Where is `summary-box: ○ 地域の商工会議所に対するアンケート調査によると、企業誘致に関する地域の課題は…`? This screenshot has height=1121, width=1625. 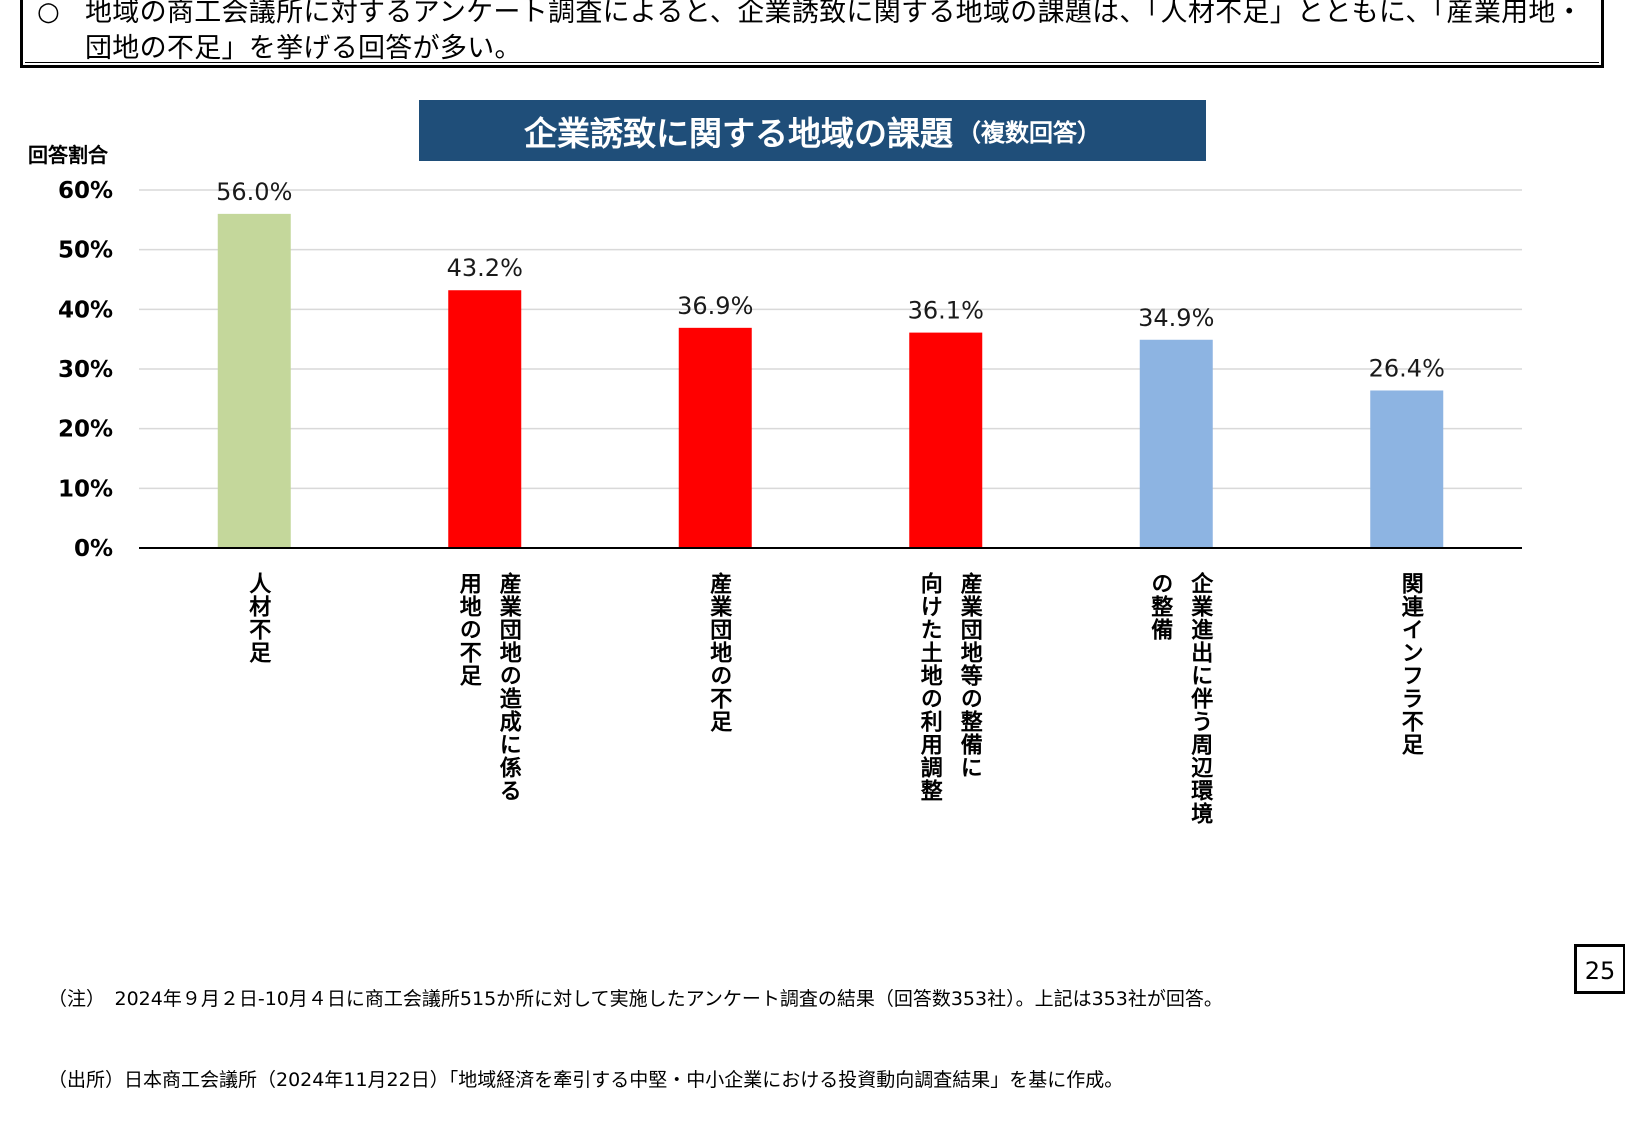 summary-box: ○ 地域の商工会議所に対するアンケート調査によると、企業誘致に関する地域の課題は… is located at coordinates (812, 34).